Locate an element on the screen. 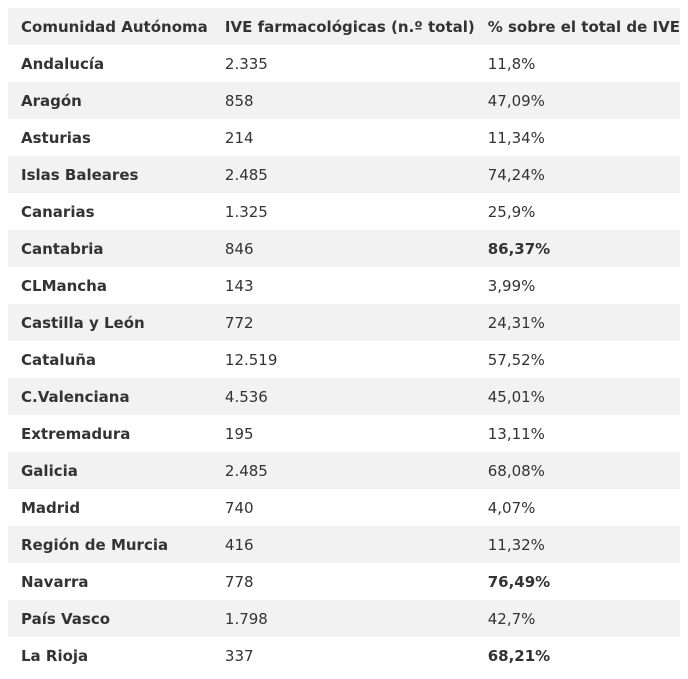  header-cell: % sobre el total de IVE is located at coordinates (577, 26).